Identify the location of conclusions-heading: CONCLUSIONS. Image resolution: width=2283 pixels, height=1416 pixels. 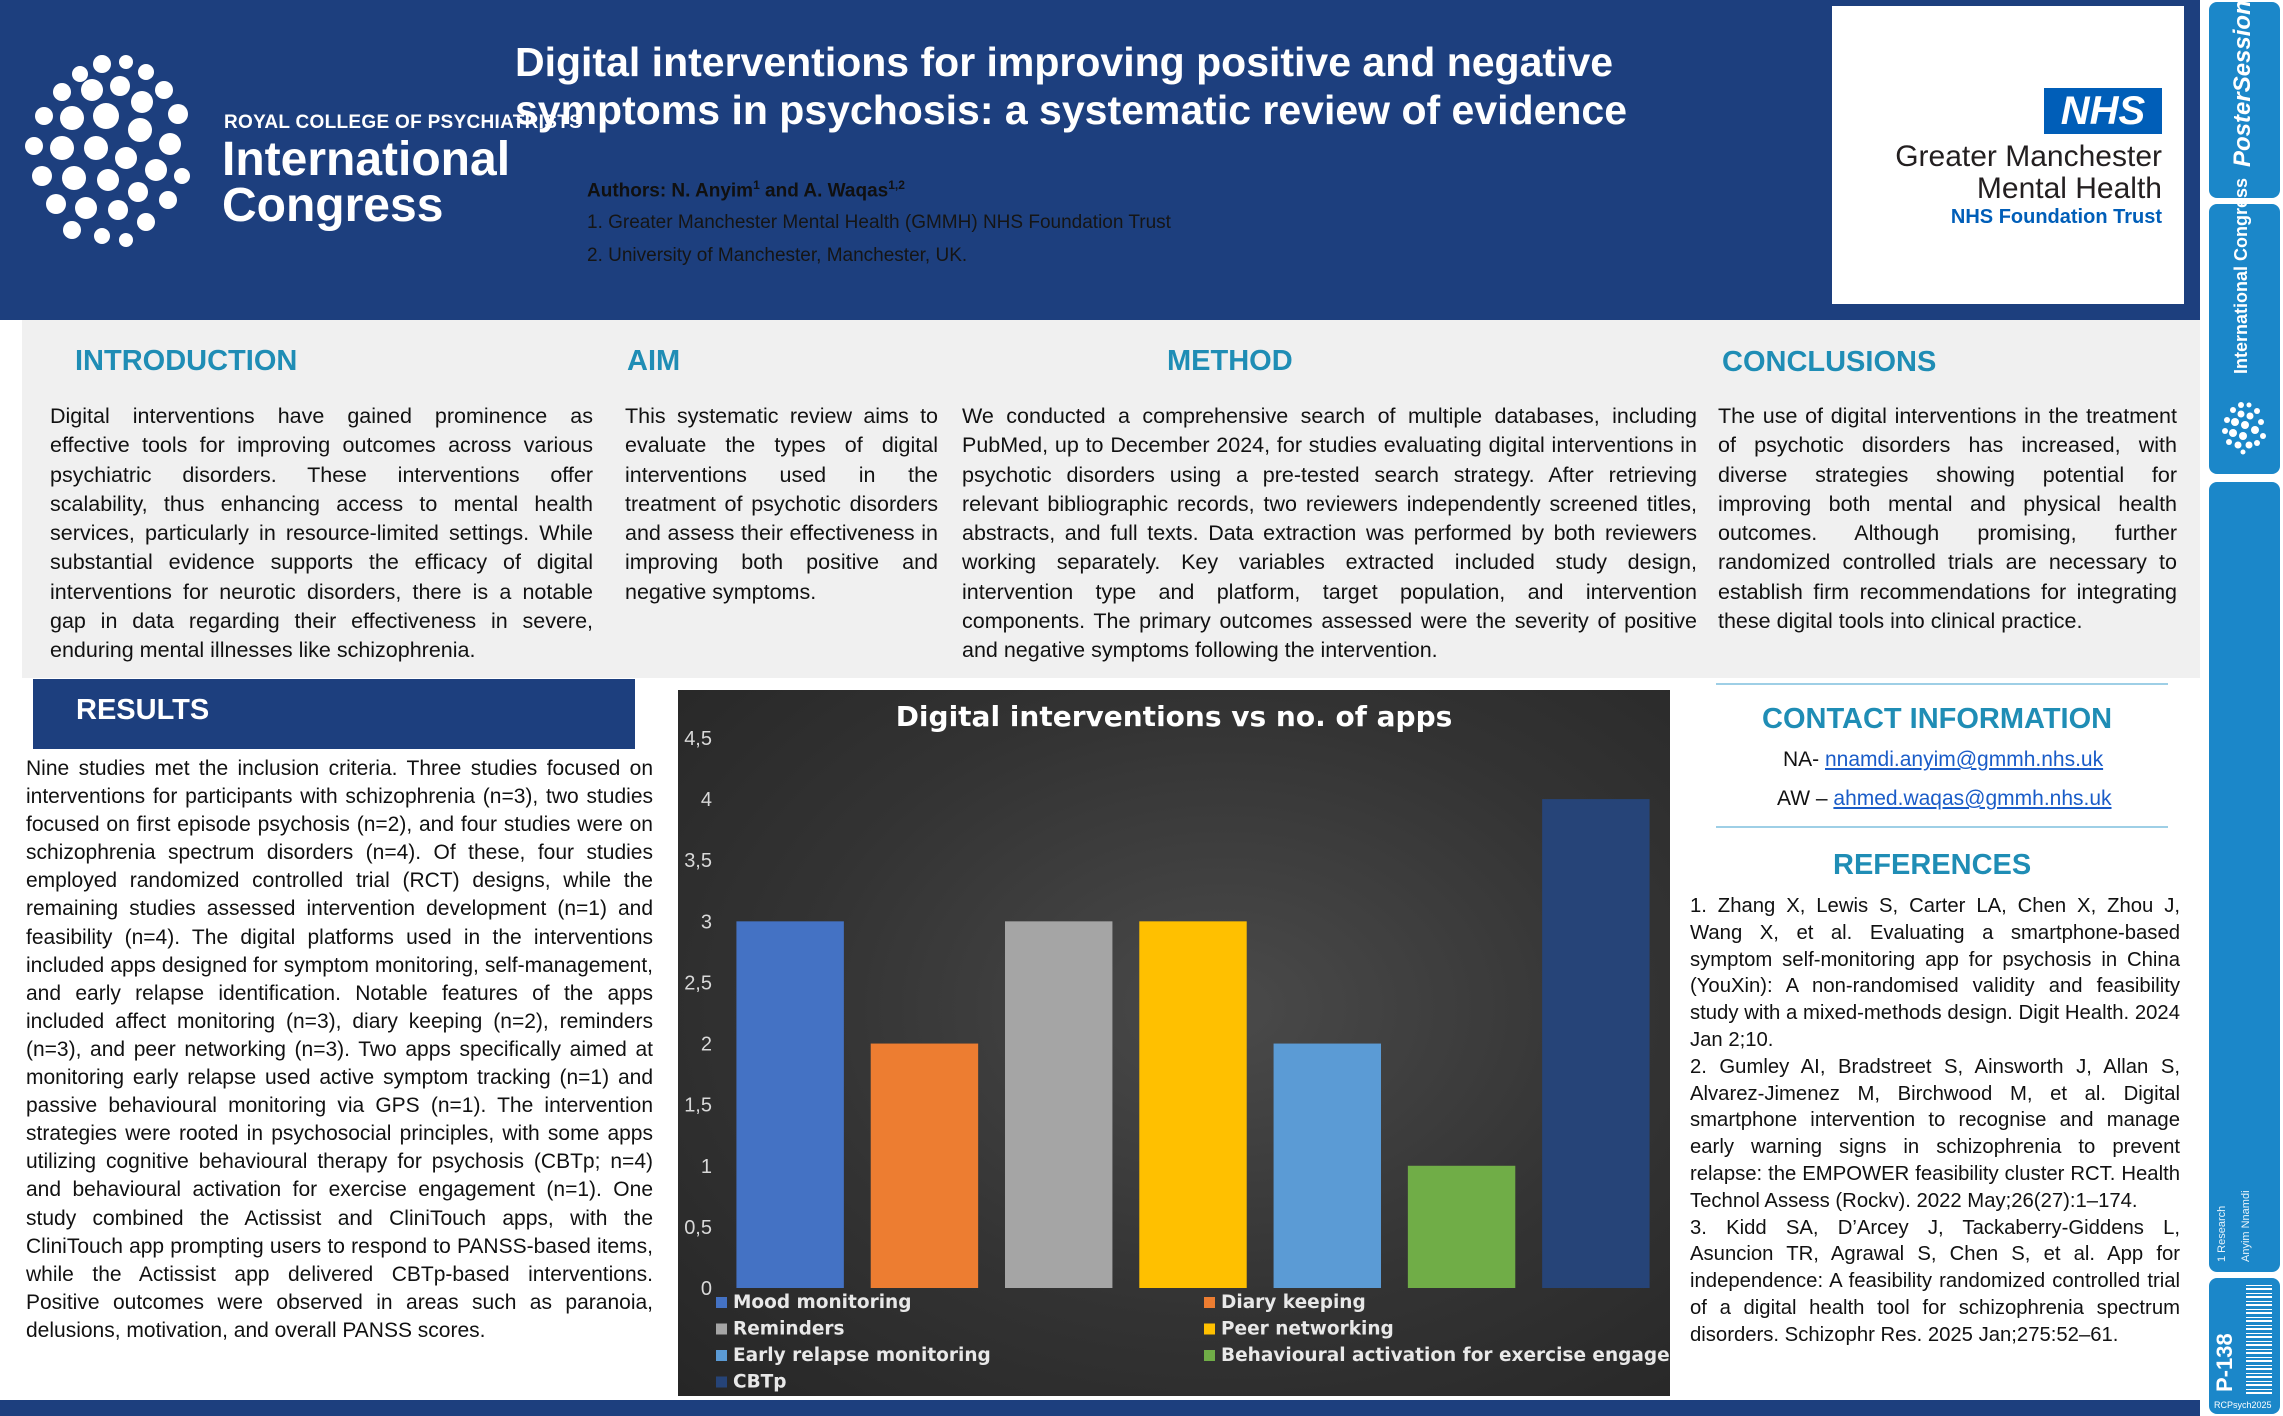
(1829, 362).